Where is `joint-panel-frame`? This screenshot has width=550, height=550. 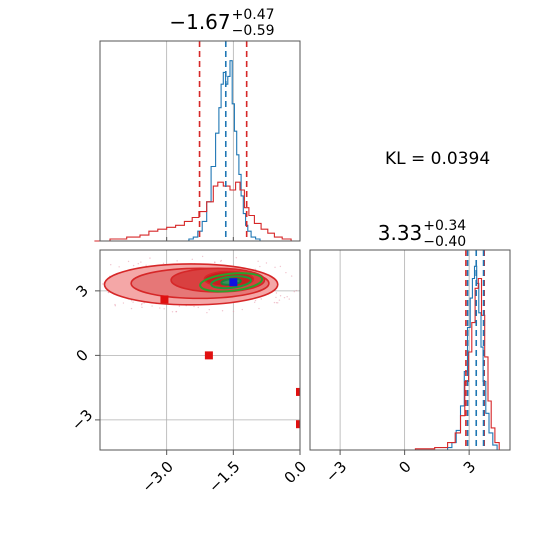
joint-panel-frame is located at coordinates (200, 350).